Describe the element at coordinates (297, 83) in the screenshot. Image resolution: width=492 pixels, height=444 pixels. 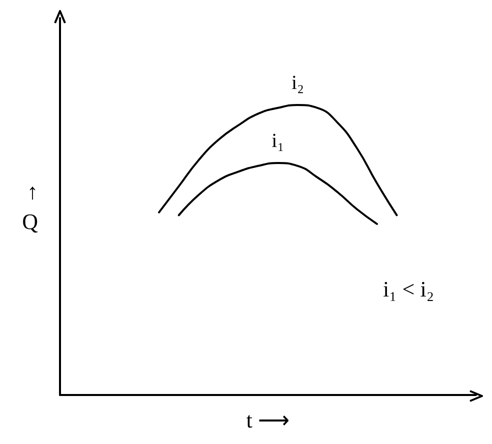
I see `series-label: i₂` at that location.